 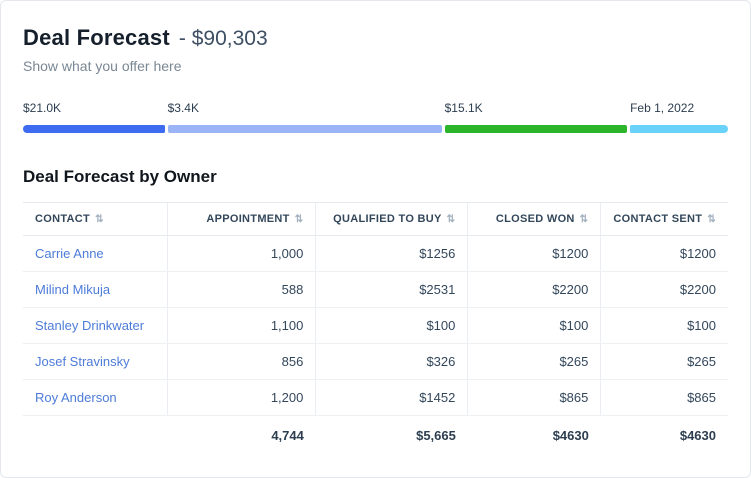 I want to click on contact-link: Josef Stravinsky, so click(x=82, y=361).